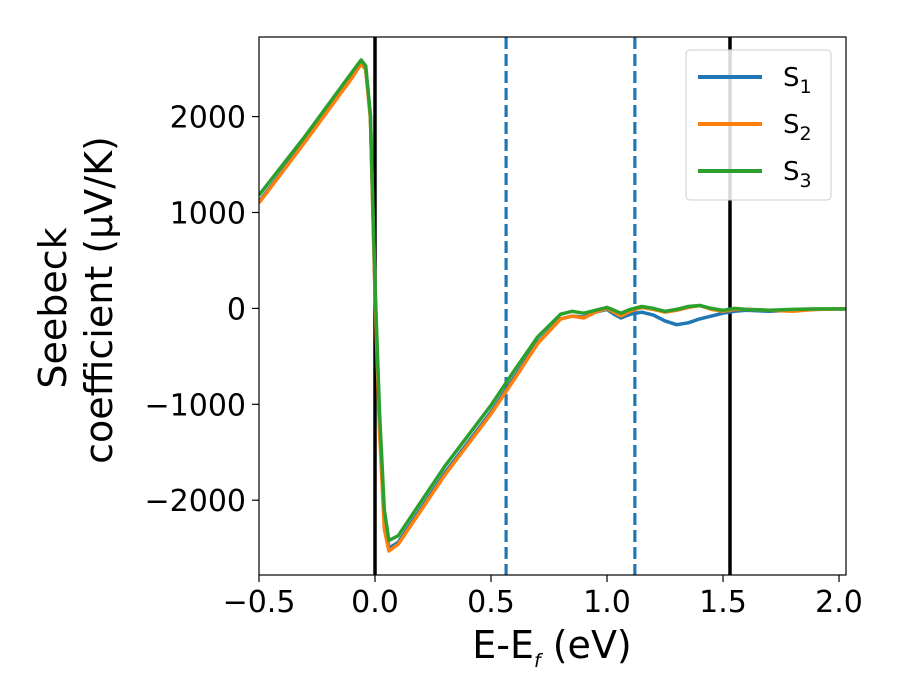  Describe the element at coordinates (76, 300) in the screenshot. I see `y-axis-label: Seebeck coefficient (μV/K)` at that location.